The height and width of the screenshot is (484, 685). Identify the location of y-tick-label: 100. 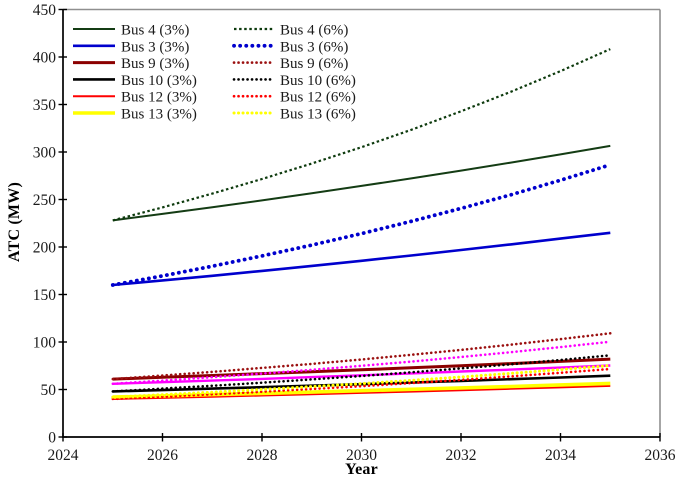
(45, 343).